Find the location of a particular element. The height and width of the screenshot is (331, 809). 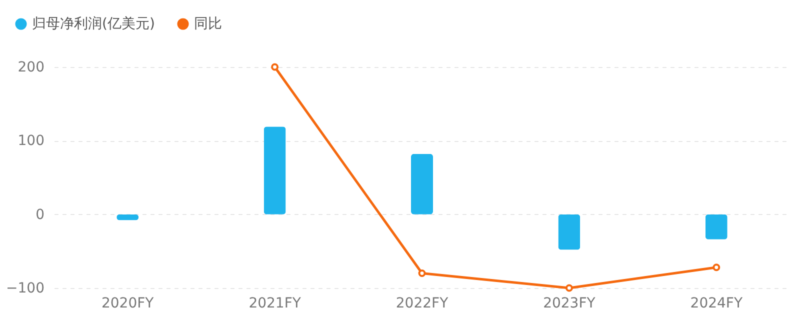

x-tick-label: 2020FY is located at coordinates (127, 304).